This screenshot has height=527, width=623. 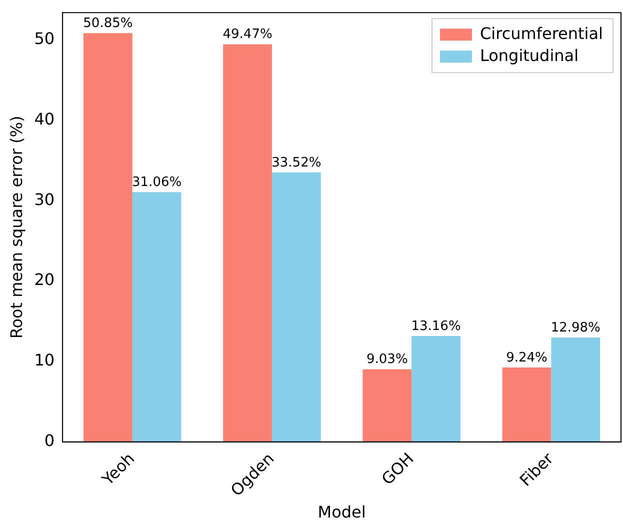 I want to click on y-tick-label: 10, so click(x=44, y=360).